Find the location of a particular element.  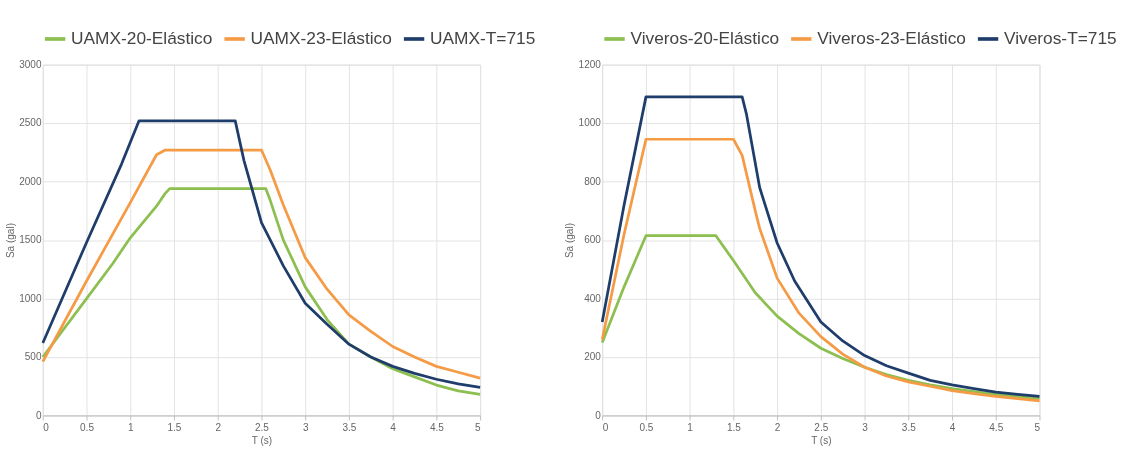

y-tick-label: 2000 is located at coordinates (30, 181).